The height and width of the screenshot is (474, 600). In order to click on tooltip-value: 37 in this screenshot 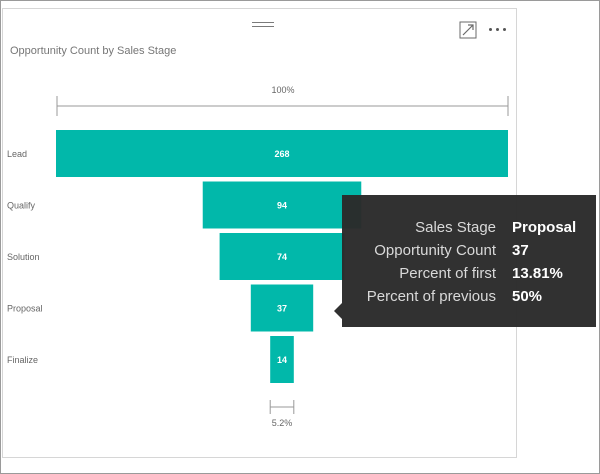, I will do `click(520, 250)`.